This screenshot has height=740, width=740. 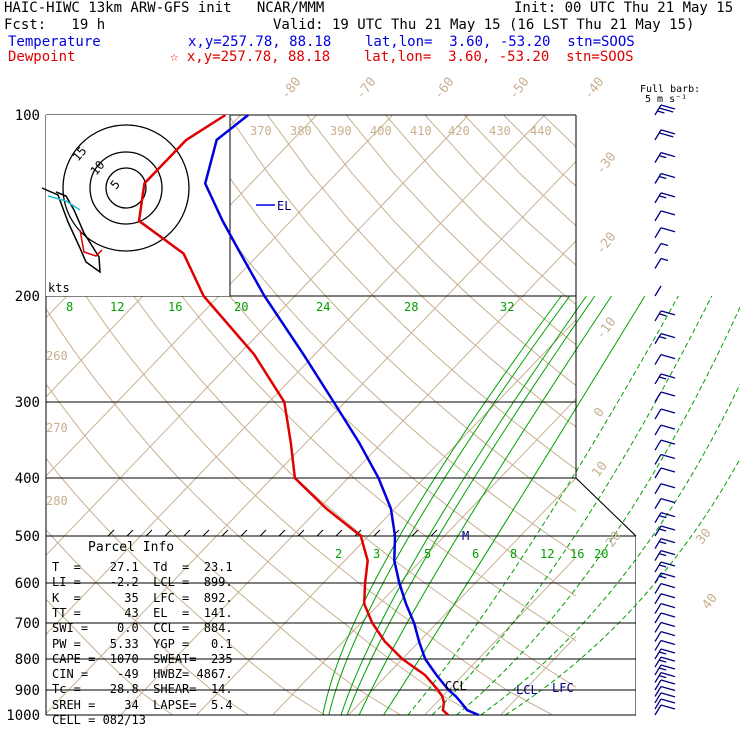 I want to click on theta-label: 390, so click(x=341, y=131).